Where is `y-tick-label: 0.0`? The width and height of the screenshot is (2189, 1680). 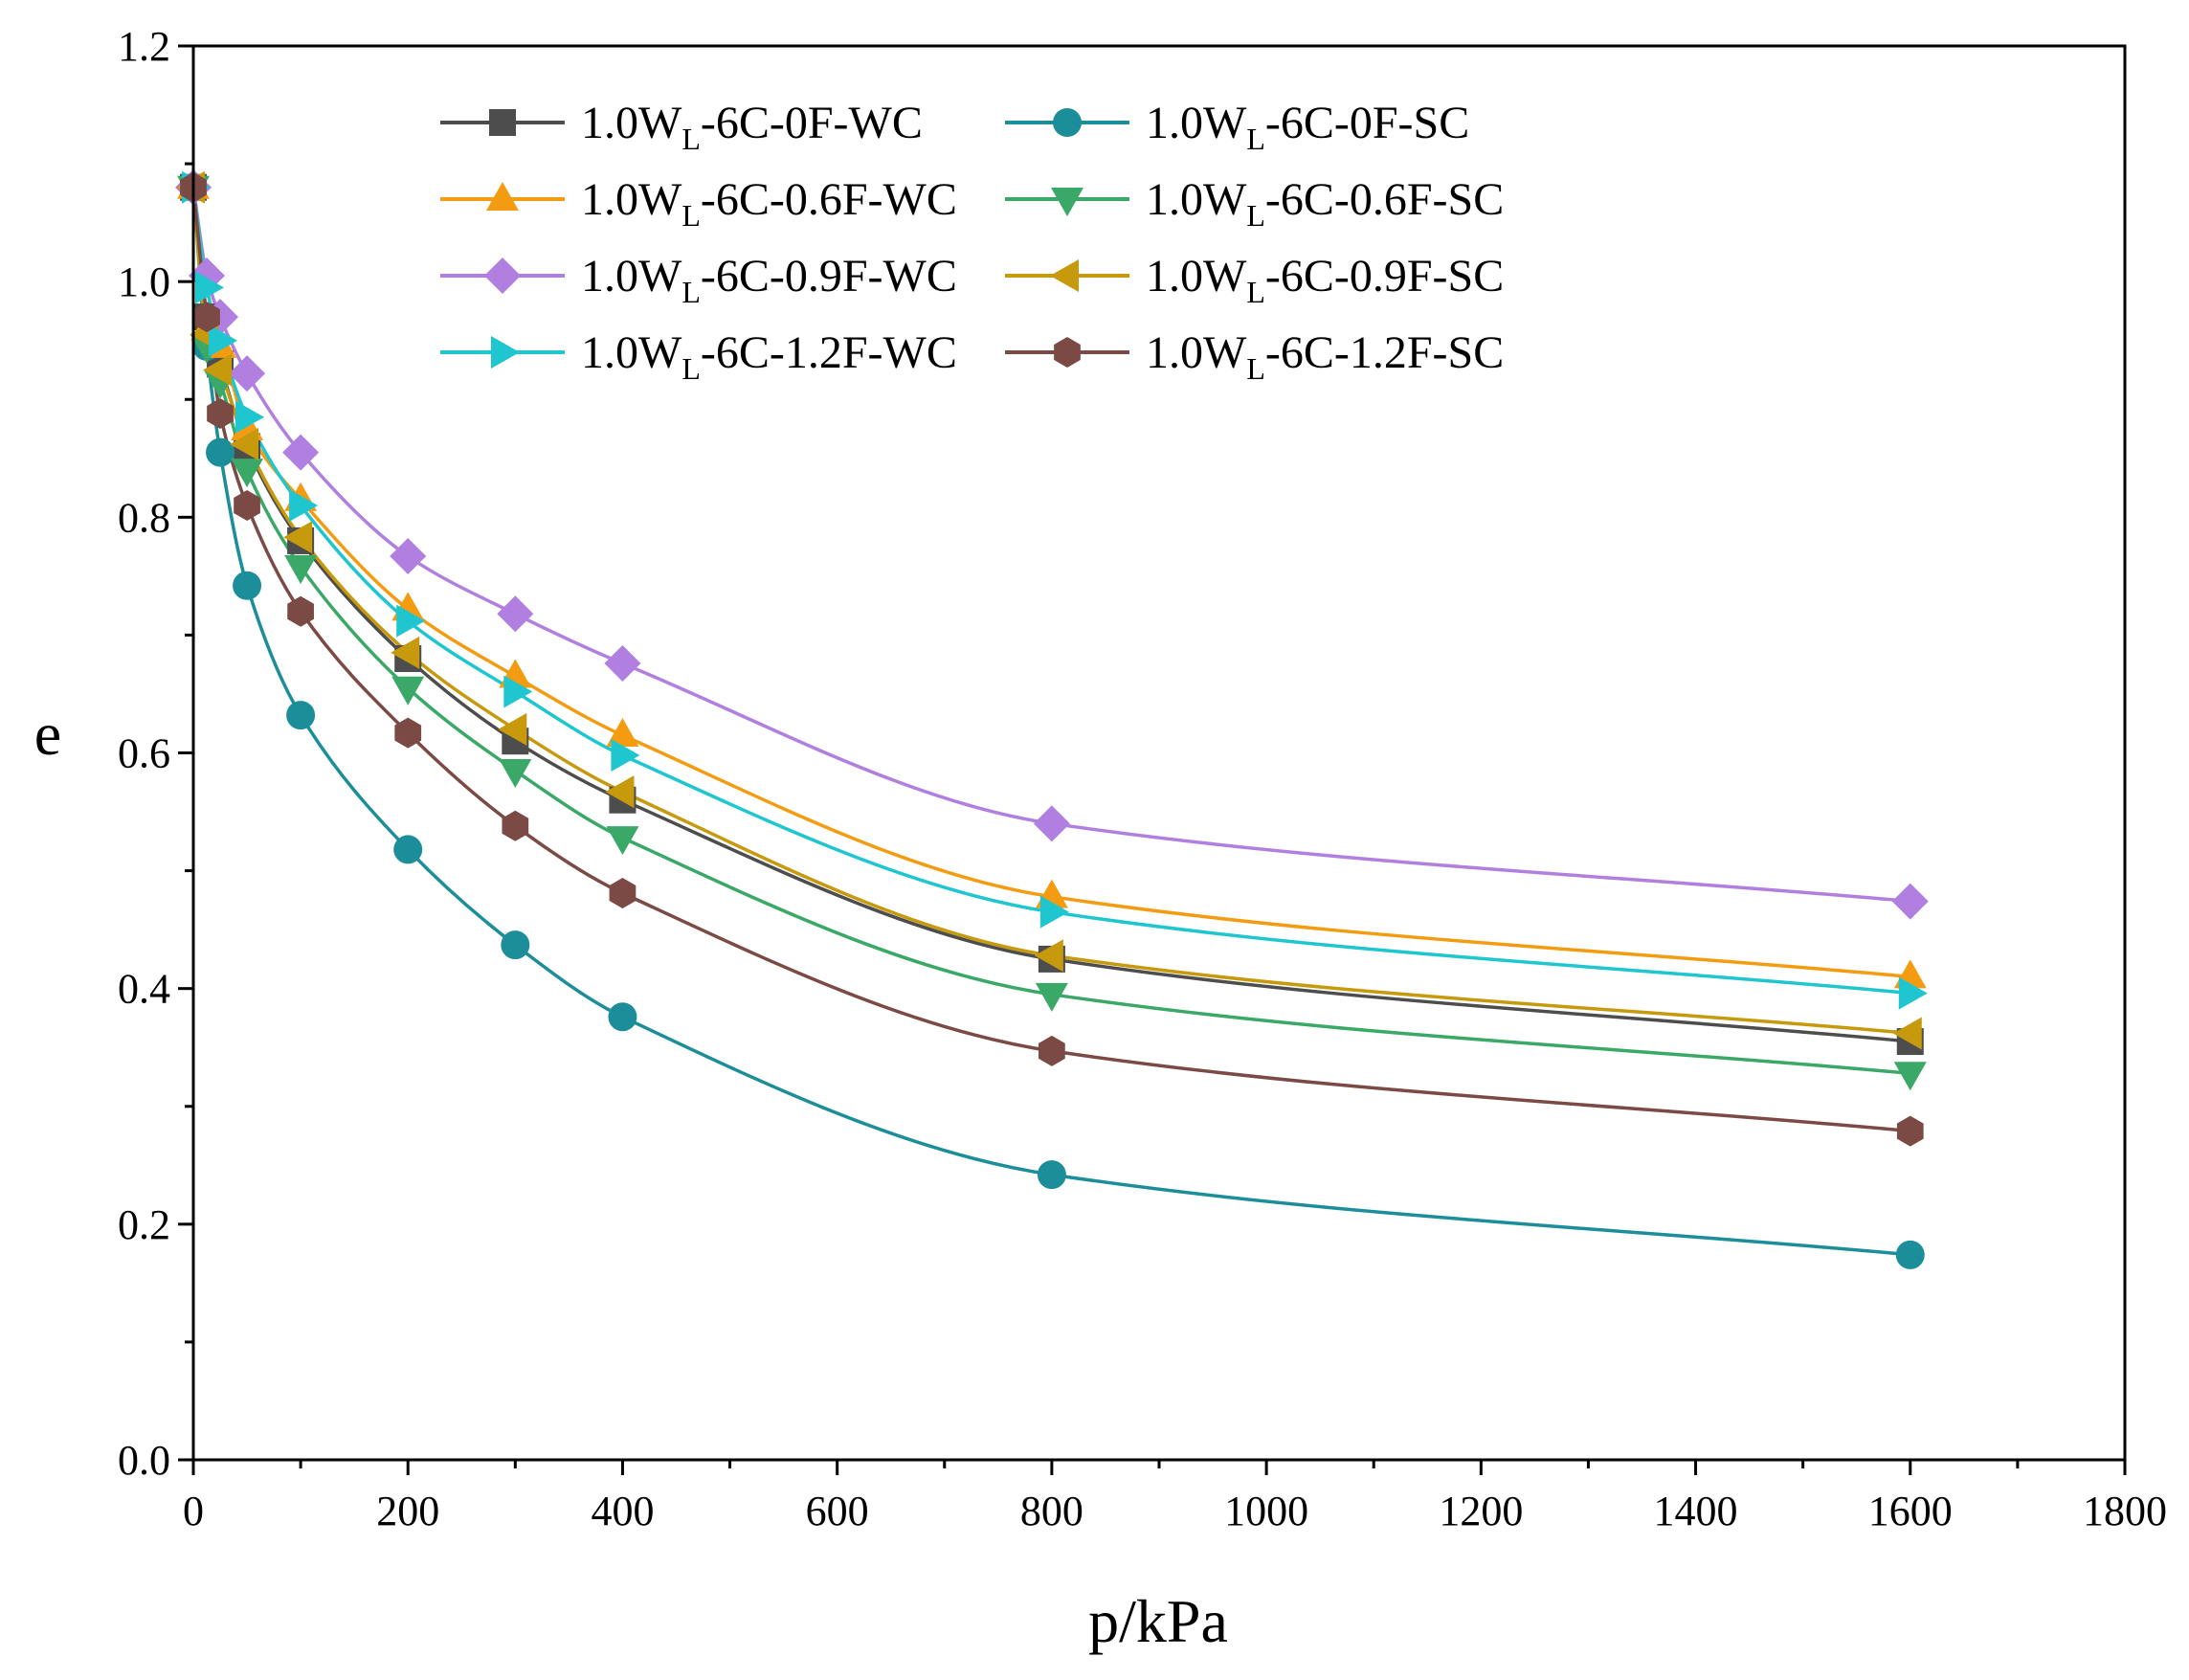 y-tick-label: 0.0 is located at coordinates (144, 1460).